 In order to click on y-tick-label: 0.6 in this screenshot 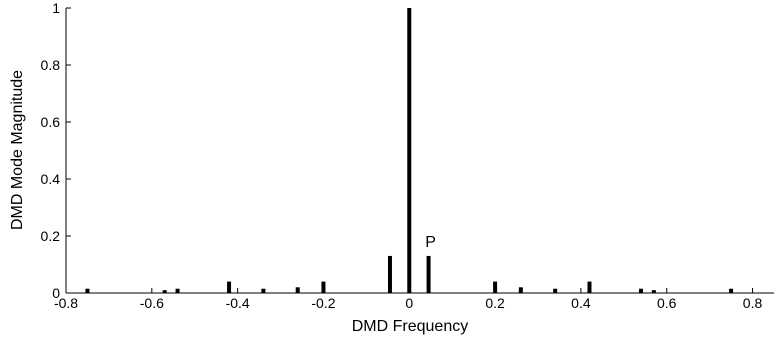, I will do `click(51, 122)`.